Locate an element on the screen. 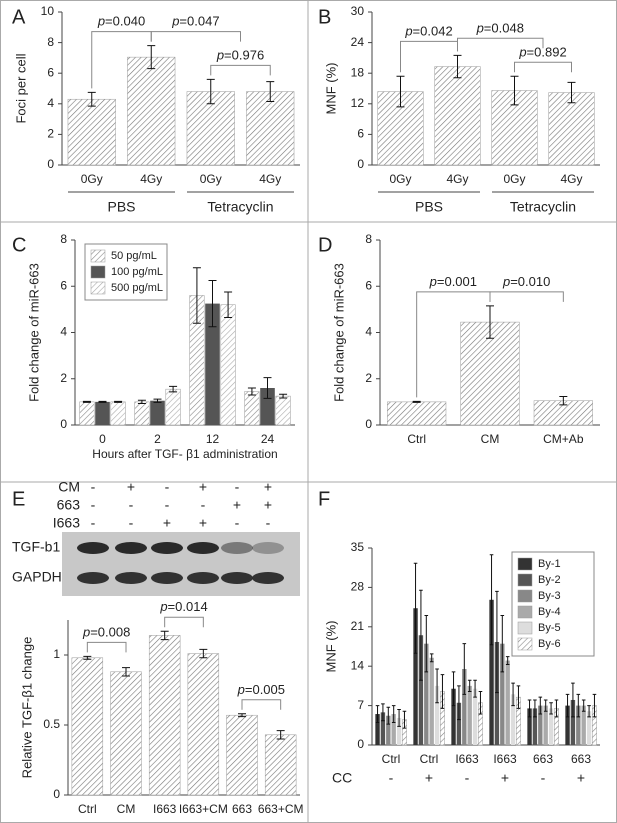 Image resolution: width=617 pixels, height=823 pixels. group-label: Tetracyclin is located at coordinates (240, 207).